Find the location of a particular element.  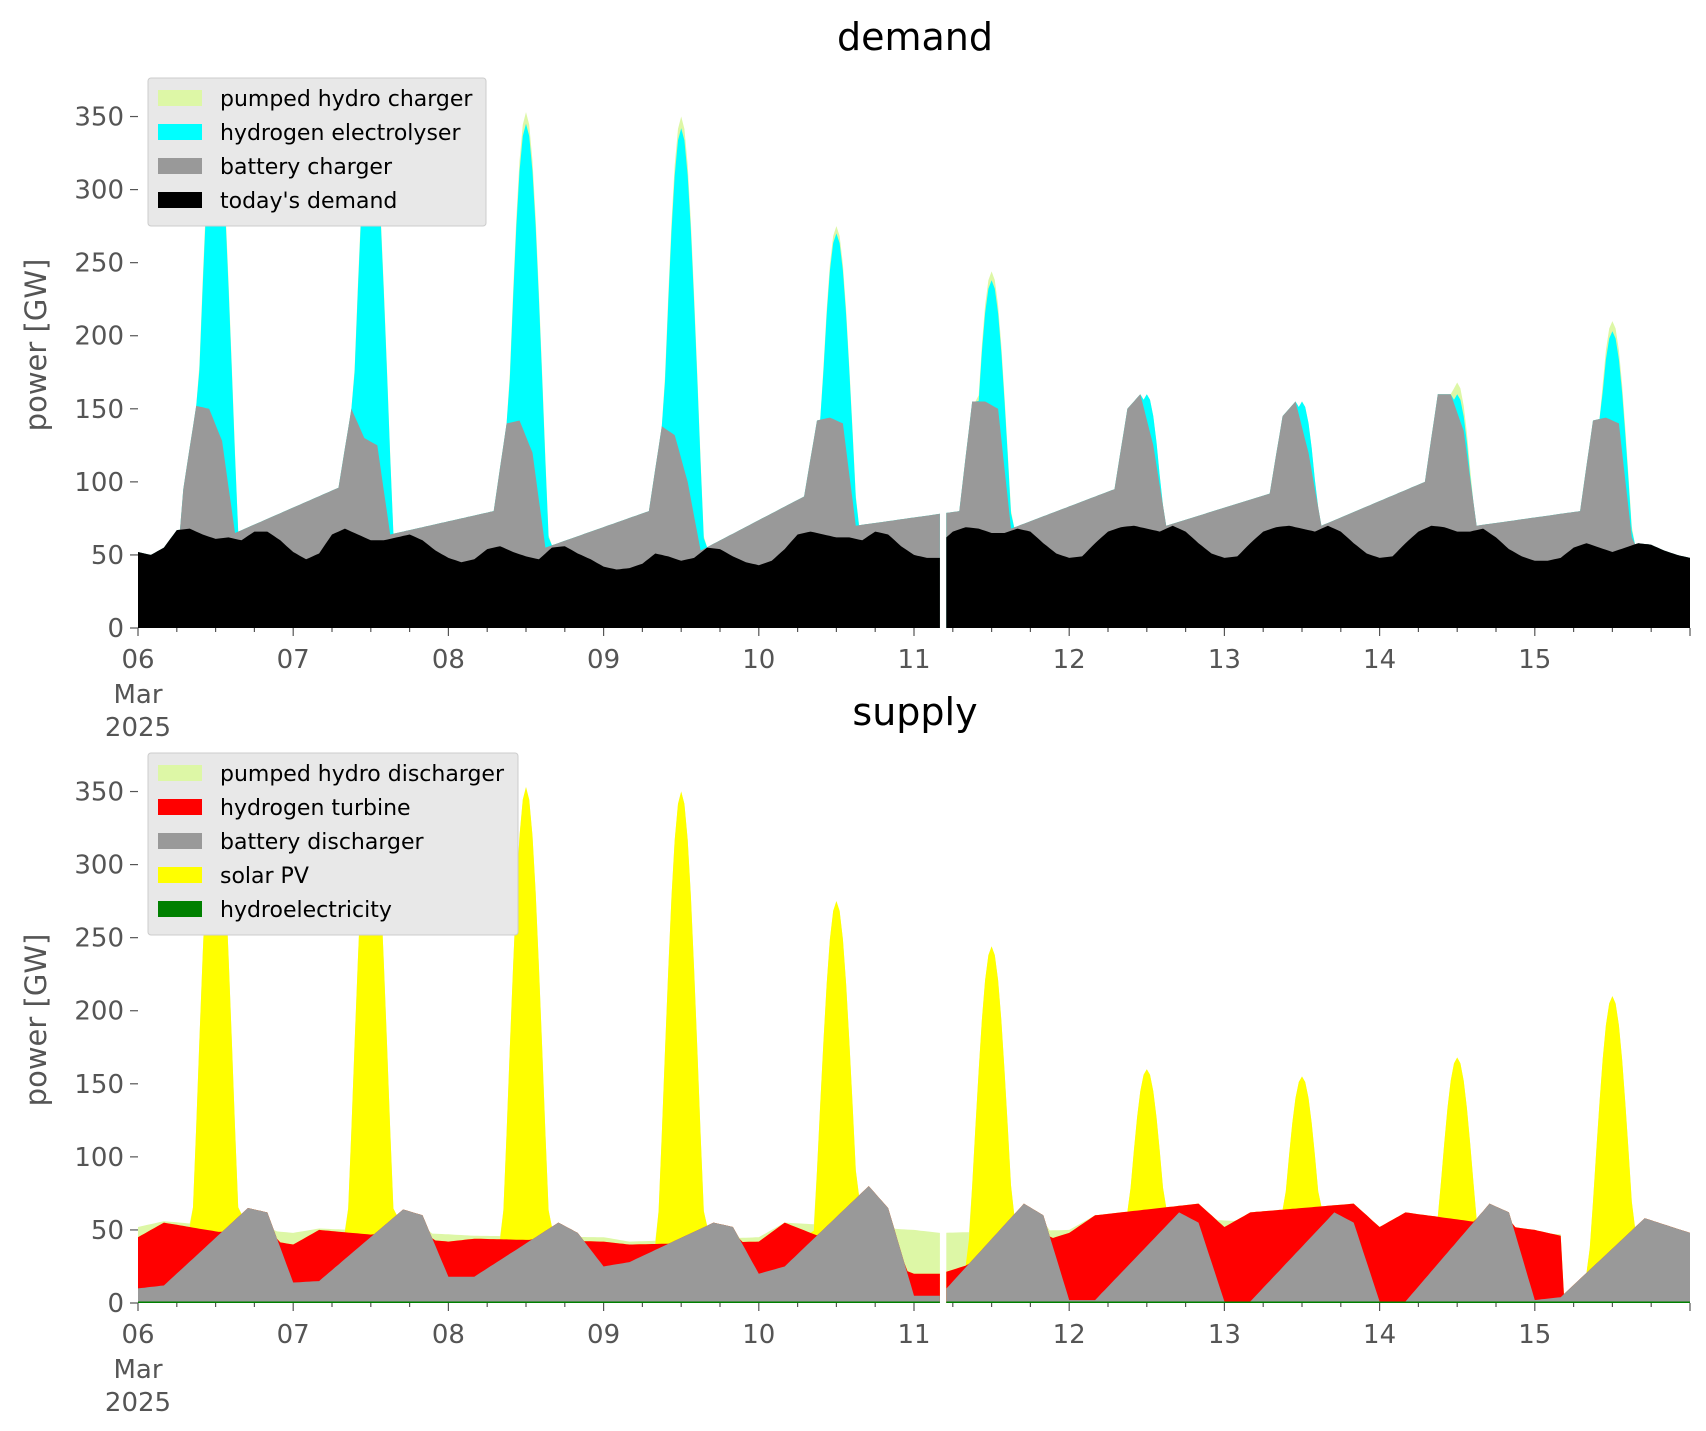

legend-label: hydroelectricity is located at coordinates (306, 910).